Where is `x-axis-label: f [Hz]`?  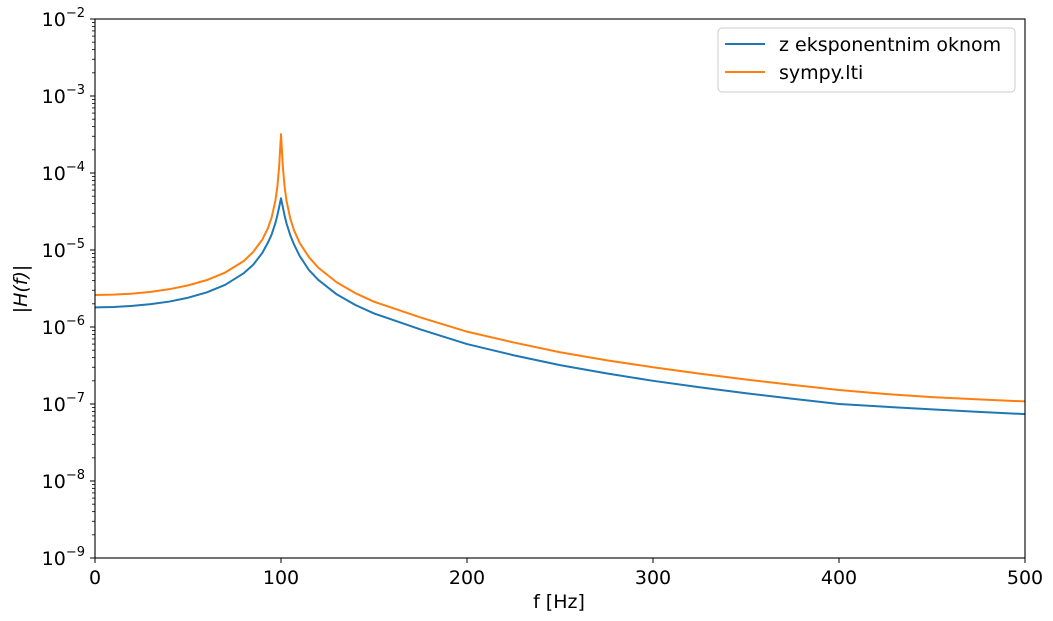 x-axis-label: f [Hz] is located at coordinates (559, 602).